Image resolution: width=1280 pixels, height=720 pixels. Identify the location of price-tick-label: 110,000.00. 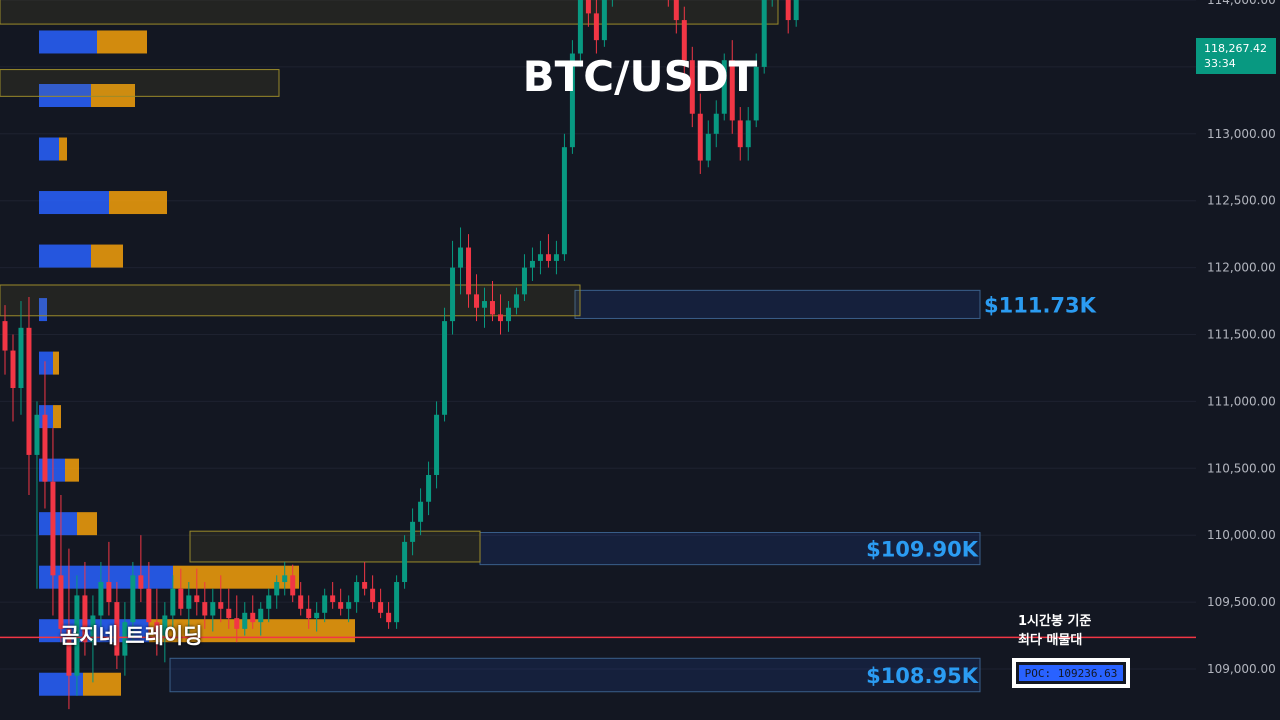
(1241, 535).